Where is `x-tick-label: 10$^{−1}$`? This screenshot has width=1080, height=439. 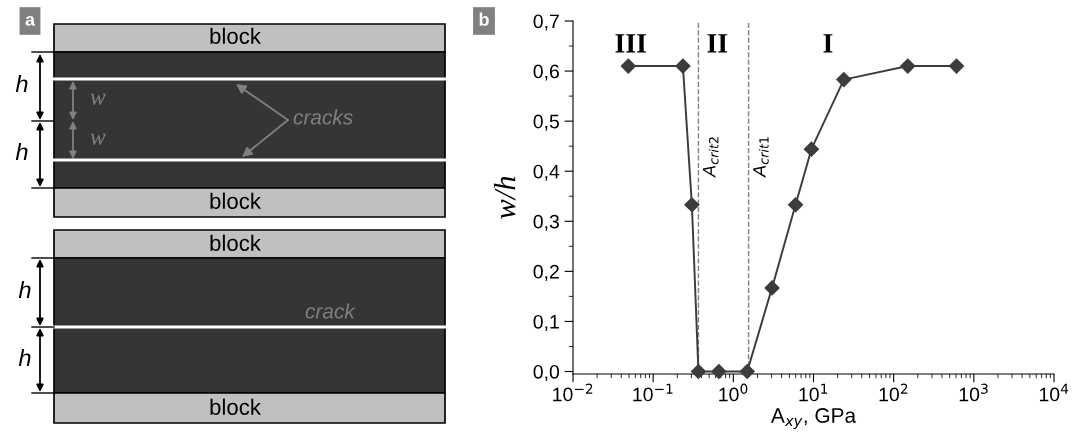 x-tick-label: 10$^{−1}$ is located at coordinates (653, 392).